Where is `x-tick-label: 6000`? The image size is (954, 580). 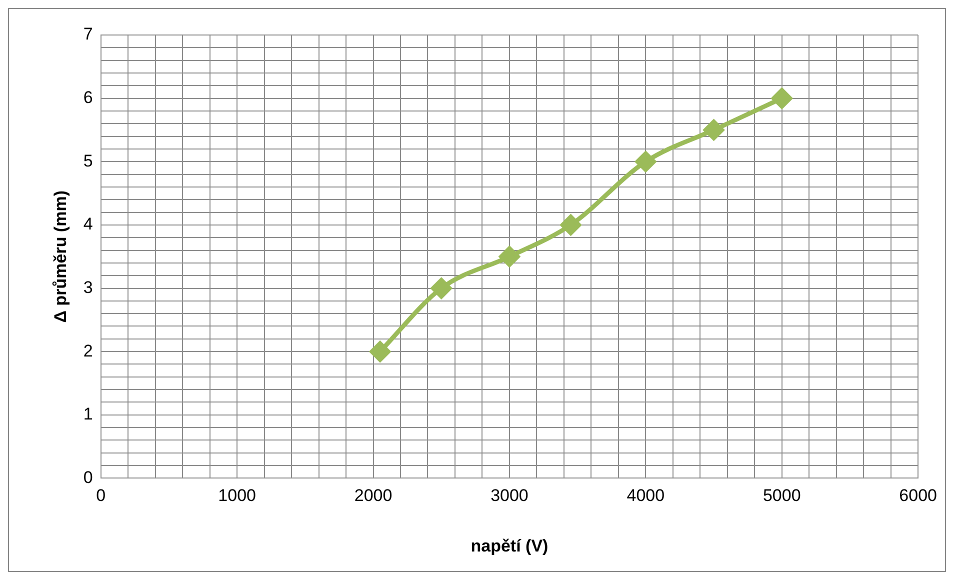
x-tick-label: 6000 is located at coordinates (918, 496).